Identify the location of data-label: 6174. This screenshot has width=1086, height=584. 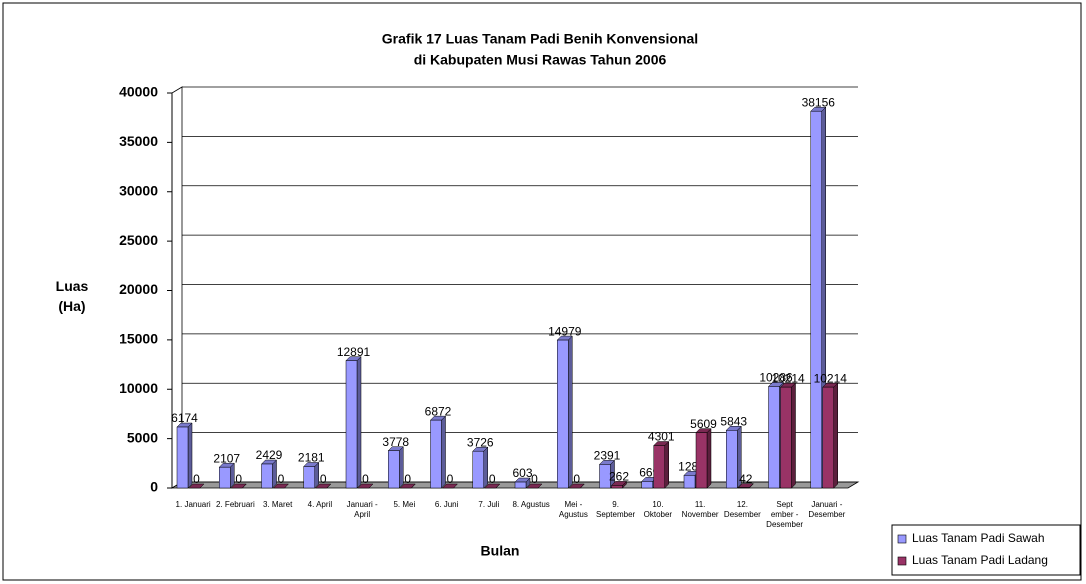
(184, 418).